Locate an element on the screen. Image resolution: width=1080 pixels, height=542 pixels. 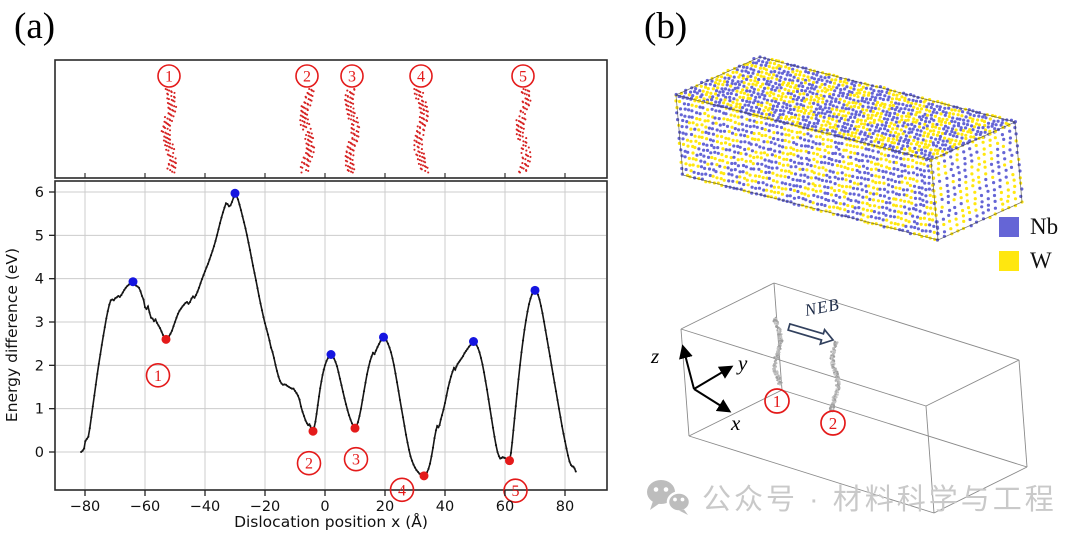
x-tick-label: −40 is located at coordinates (205, 507).